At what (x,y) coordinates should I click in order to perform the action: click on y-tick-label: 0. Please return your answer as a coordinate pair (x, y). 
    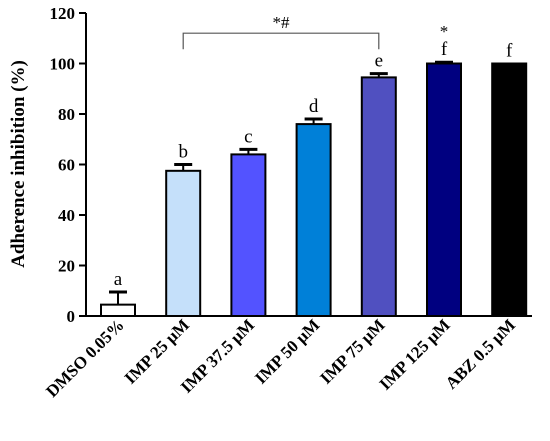
    Looking at the image, I should click on (71, 316).